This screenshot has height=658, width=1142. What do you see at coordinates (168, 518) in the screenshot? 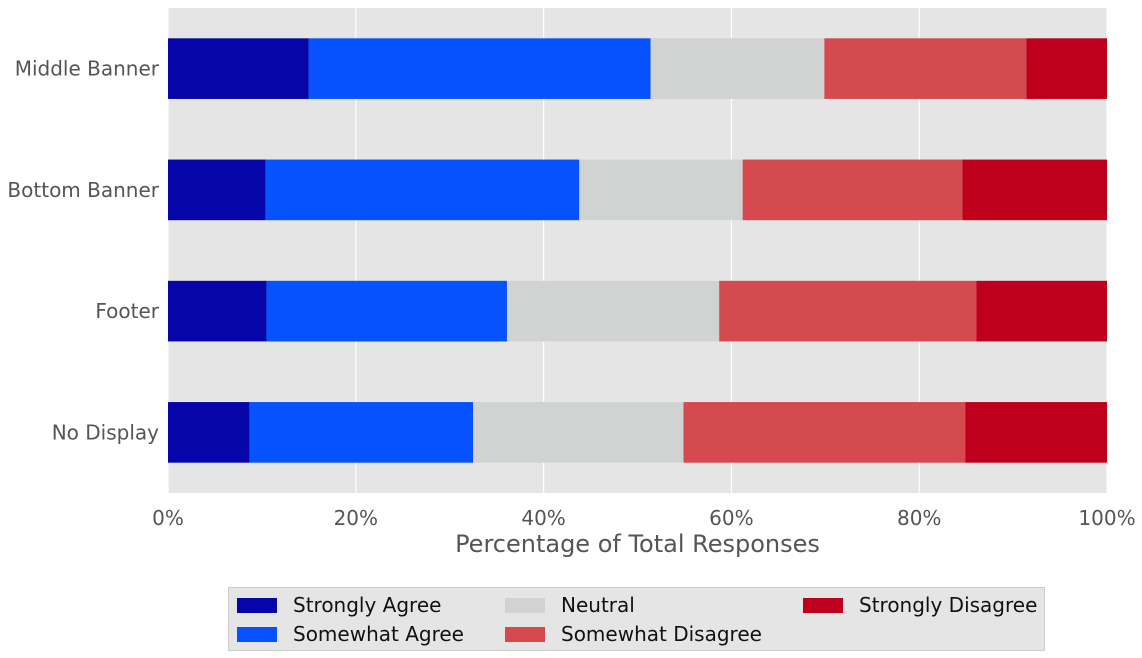
I see `x-tick-label: 0%` at bounding box center [168, 518].